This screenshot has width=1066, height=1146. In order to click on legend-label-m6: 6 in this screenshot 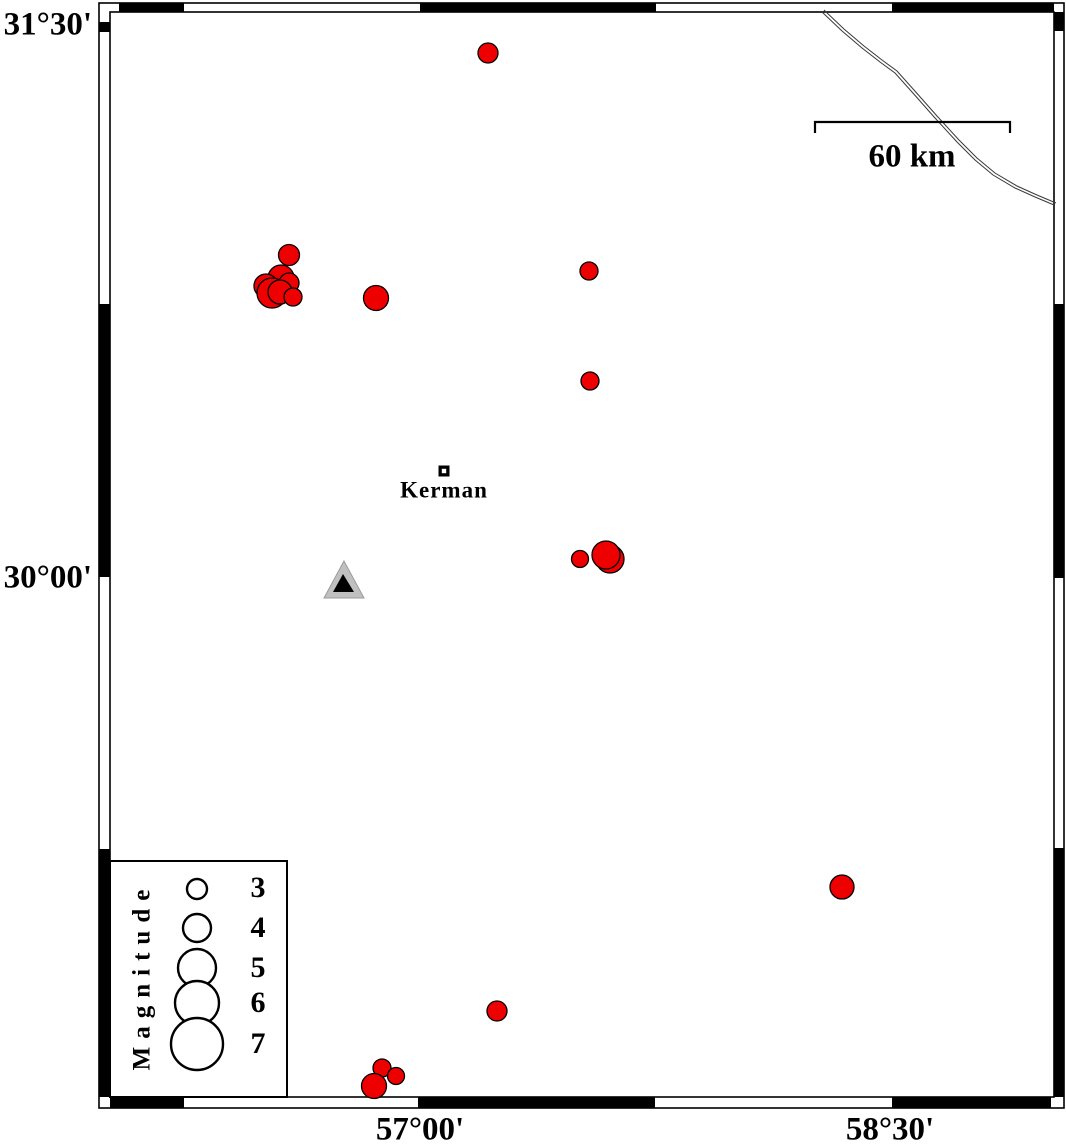, I will do `click(258, 1002)`.